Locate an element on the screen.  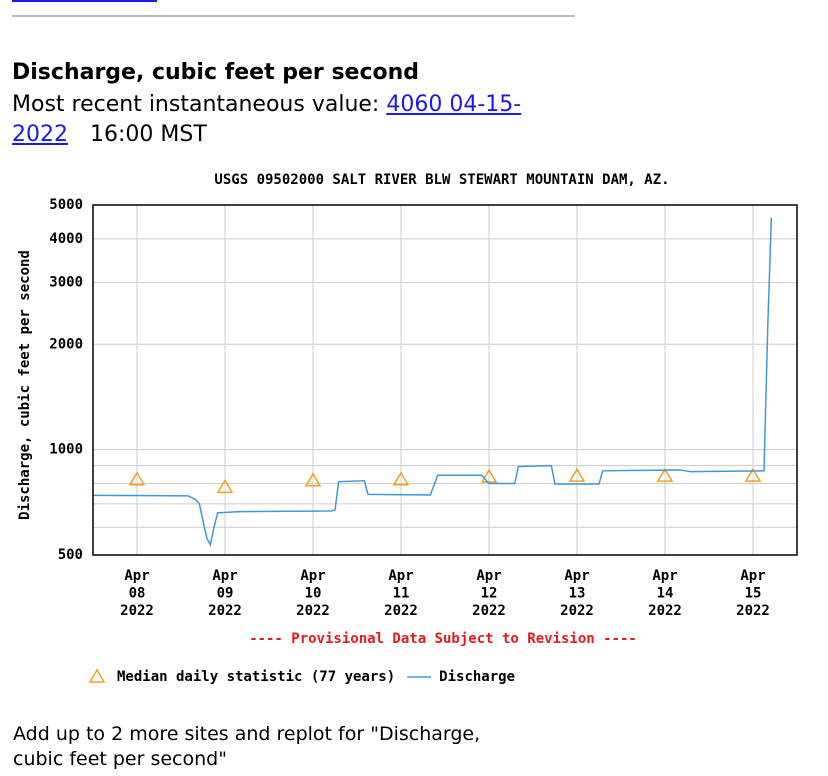
x-tick-label: Apr 09 2022 is located at coordinates (225, 593).